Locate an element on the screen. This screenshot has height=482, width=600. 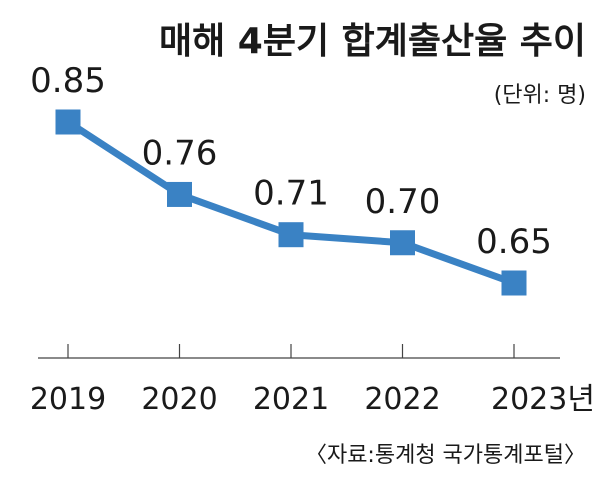
x-tick-label: 2019 is located at coordinates (68, 399).